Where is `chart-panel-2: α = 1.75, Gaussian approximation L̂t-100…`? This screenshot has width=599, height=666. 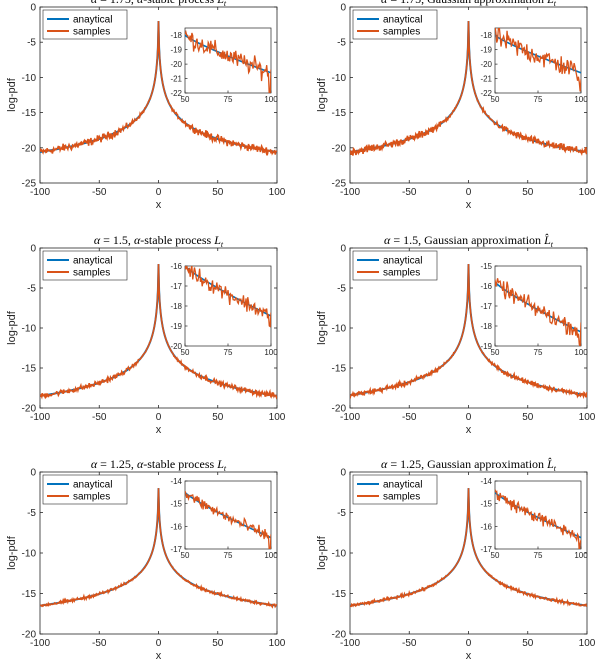
chart-panel-2: α = 1.75, Gaussian approximation L̂t-100… is located at coordinates (456, 105).